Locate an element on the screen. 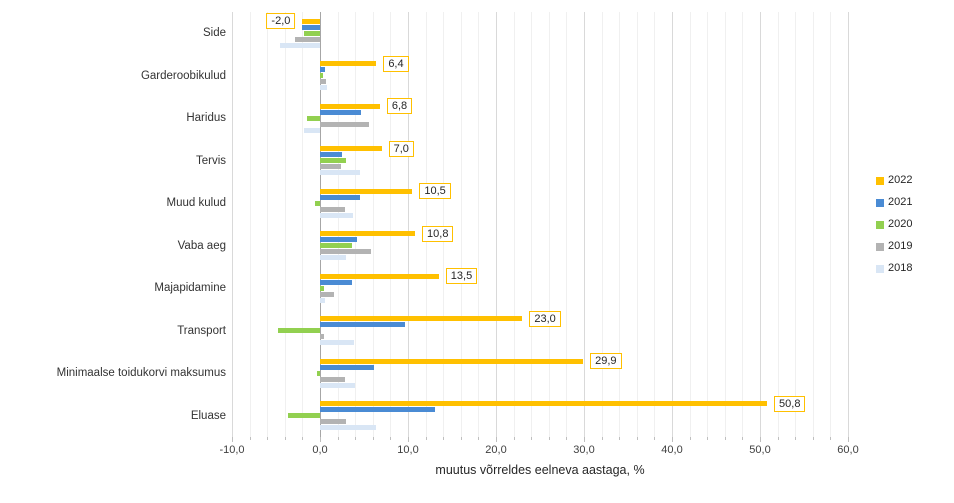 The image size is (954, 503). legend-label: 2022 is located at coordinates (900, 180).